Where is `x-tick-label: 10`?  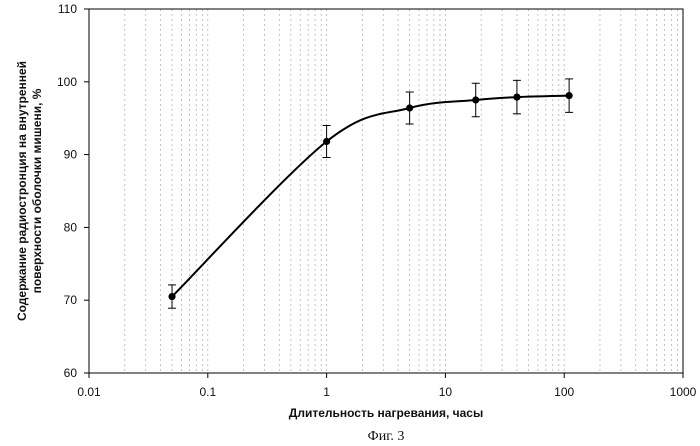
x-tick-label: 10 is located at coordinates (446, 392).